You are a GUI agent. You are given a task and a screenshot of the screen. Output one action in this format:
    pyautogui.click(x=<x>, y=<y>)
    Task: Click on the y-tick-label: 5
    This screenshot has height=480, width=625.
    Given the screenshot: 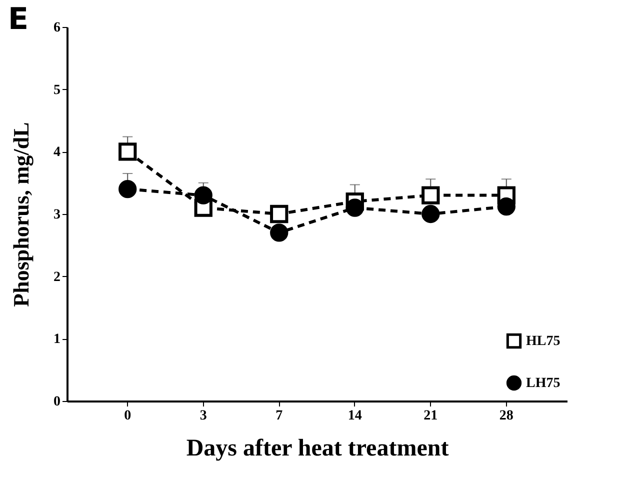 What is the action you would take?
    pyautogui.click(x=57, y=90)
    